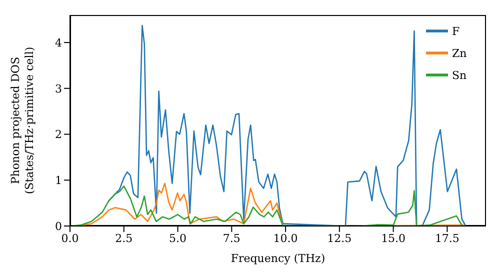 This screenshot has width=500, height=280. Describe the element at coordinates (456, 31) in the screenshot. I see `legend-label: F` at that location.